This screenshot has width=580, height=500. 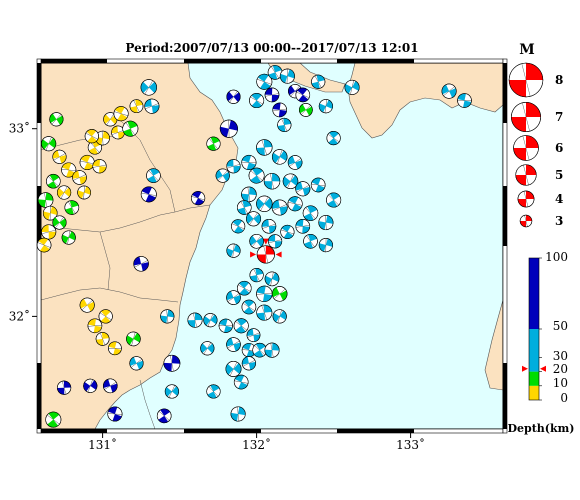 What do you see at coordinates (559, 221) in the screenshot?
I see `magnitude-legend-label: 3` at bounding box center [559, 221].